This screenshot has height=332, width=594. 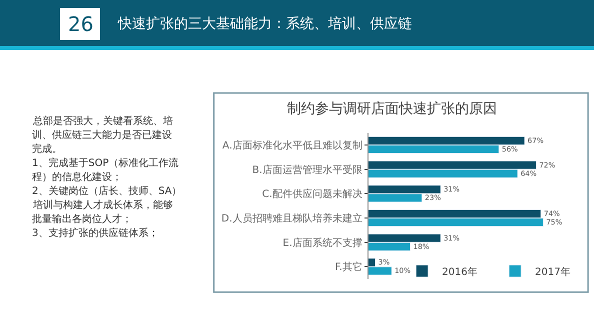 What do you see at coordinates (384, 262) in the screenshot?
I see `data-label: 3%` at bounding box center [384, 262].